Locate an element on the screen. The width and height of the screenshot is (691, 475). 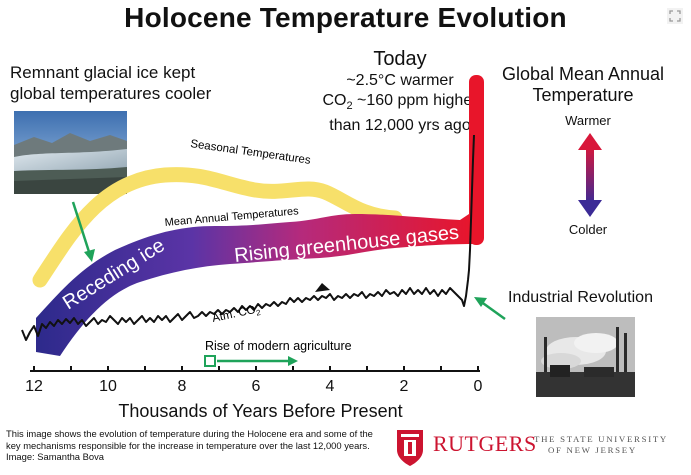
x-tick-6: 6 is located at coordinates (256, 386).